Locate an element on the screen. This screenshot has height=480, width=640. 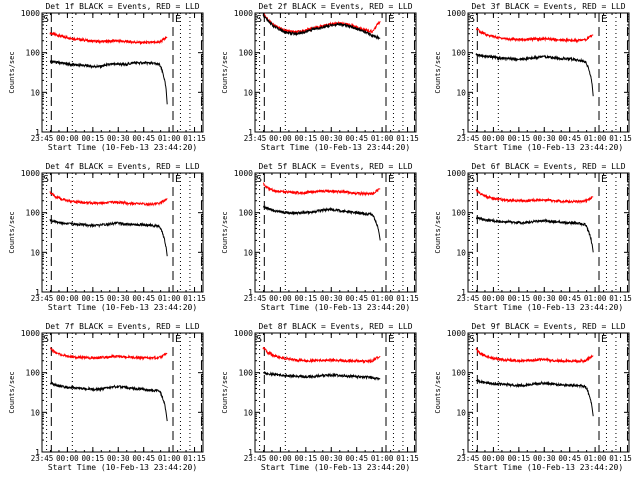
panel-title: Det 9f BLACK = Events, RED = LLD is located at coordinates (548, 326).